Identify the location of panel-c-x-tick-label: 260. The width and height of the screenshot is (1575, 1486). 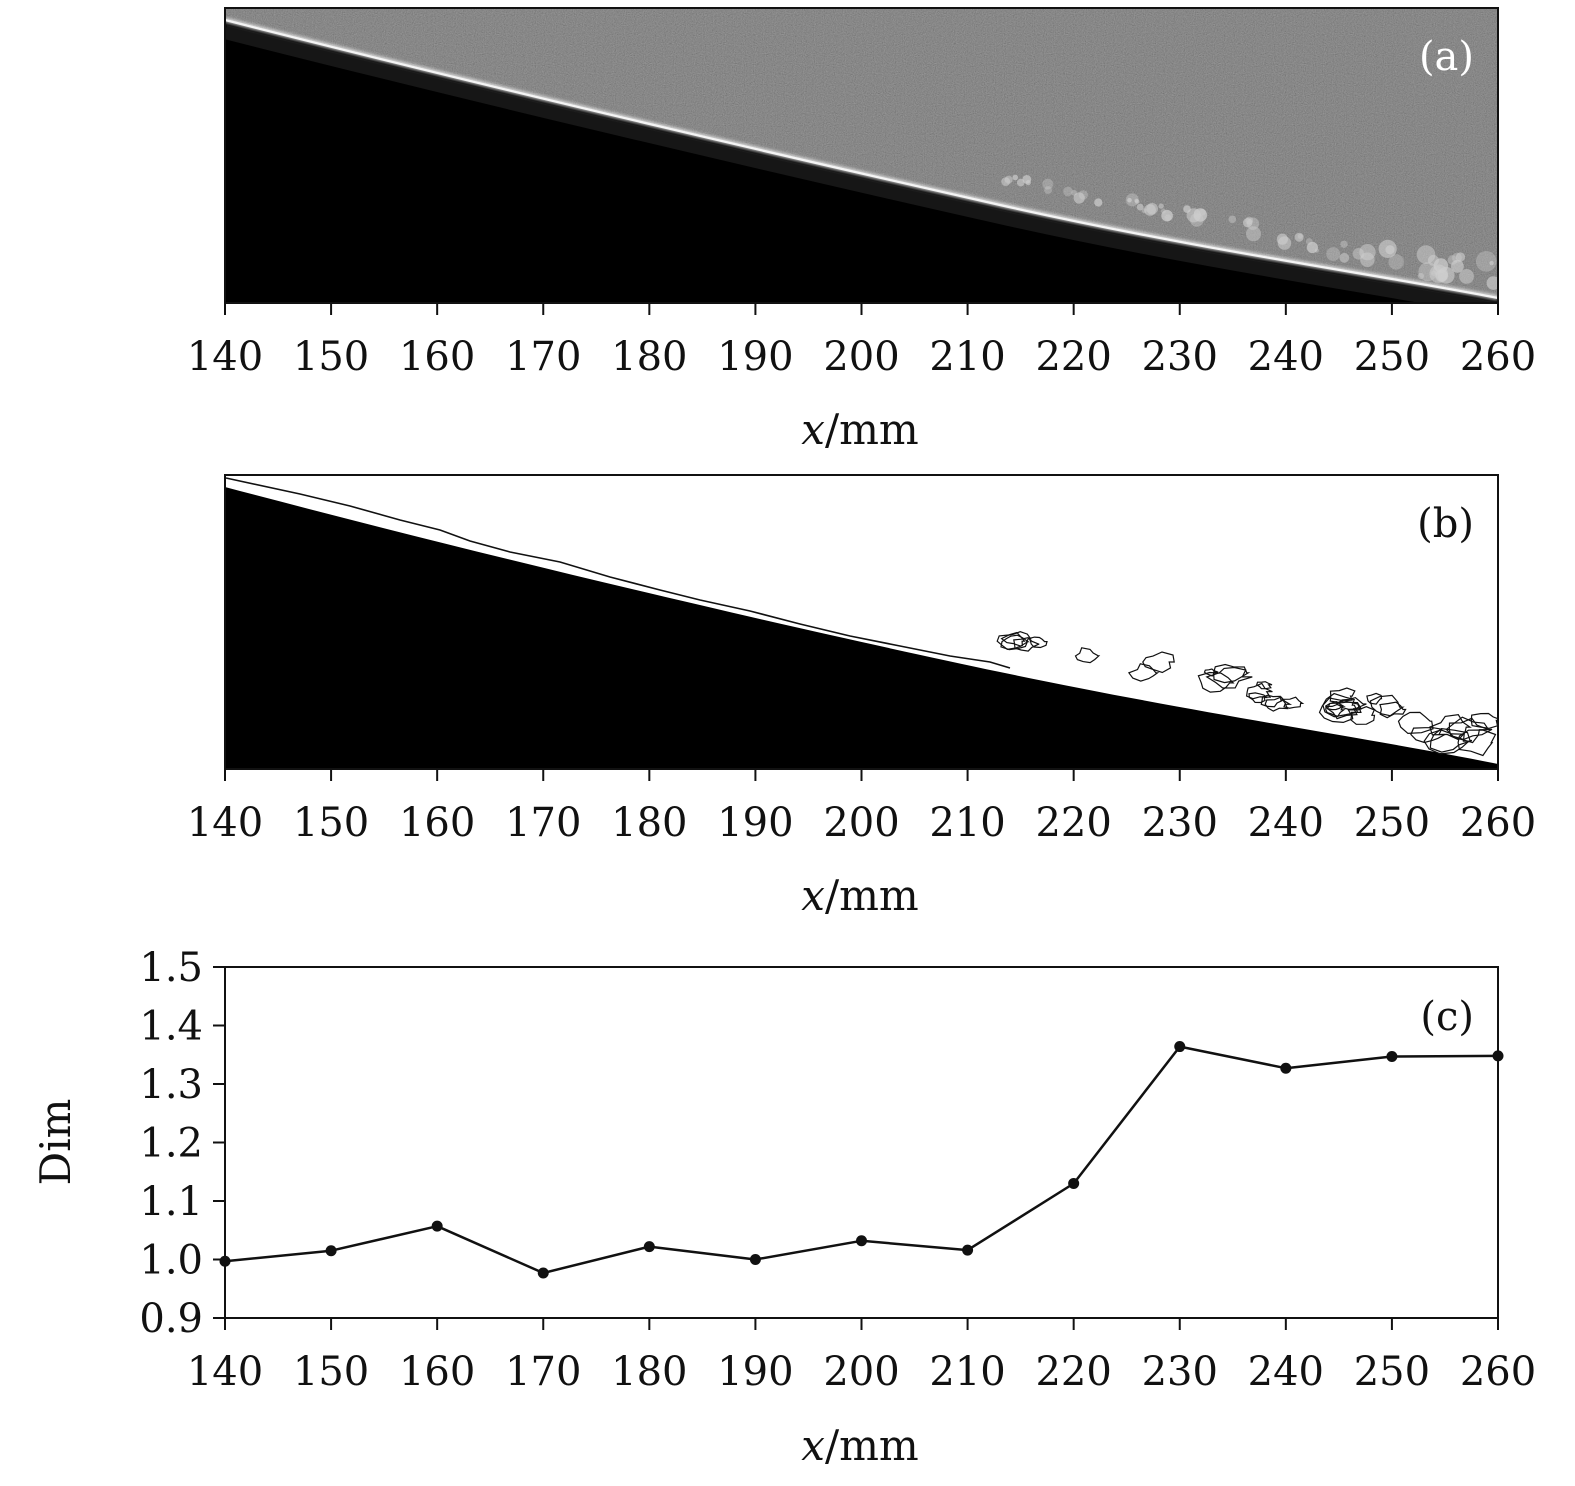
(1498, 1372).